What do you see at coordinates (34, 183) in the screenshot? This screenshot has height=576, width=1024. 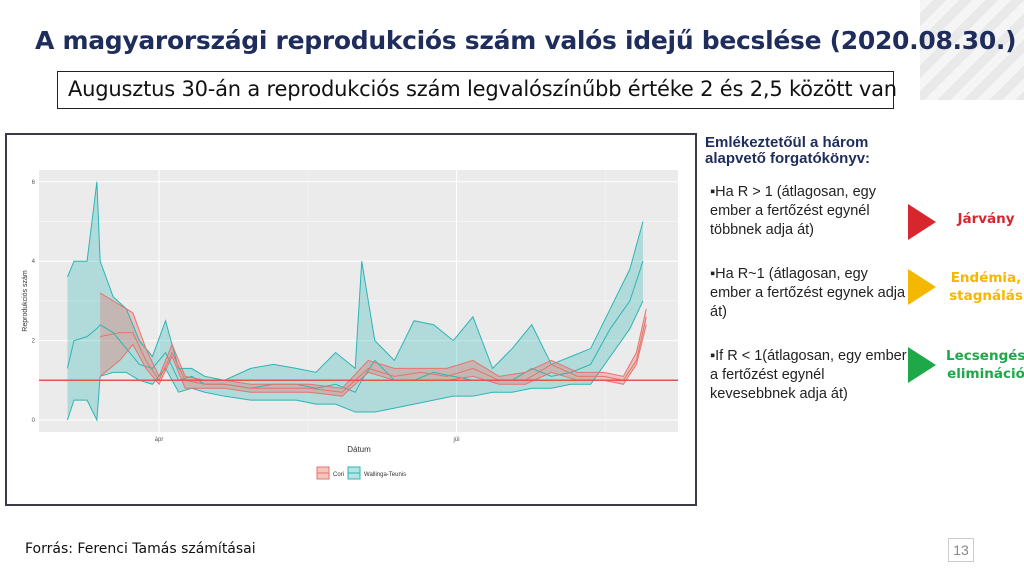 I see `y-tick-label: 6` at bounding box center [34, 183].